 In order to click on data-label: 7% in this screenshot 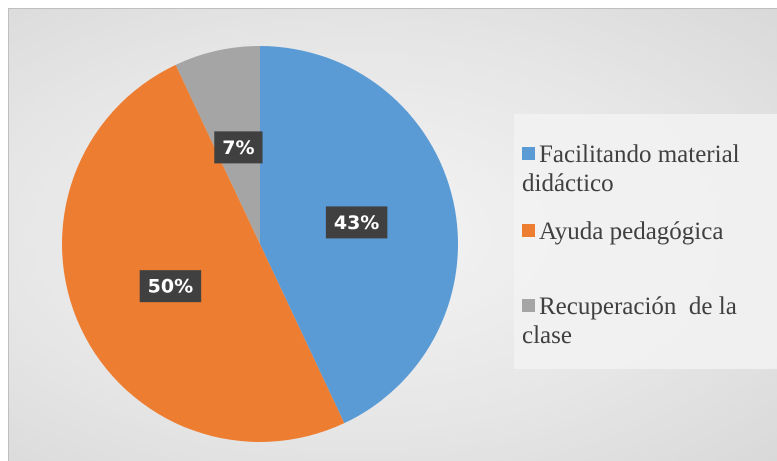, I will do `click(238, 147)`.